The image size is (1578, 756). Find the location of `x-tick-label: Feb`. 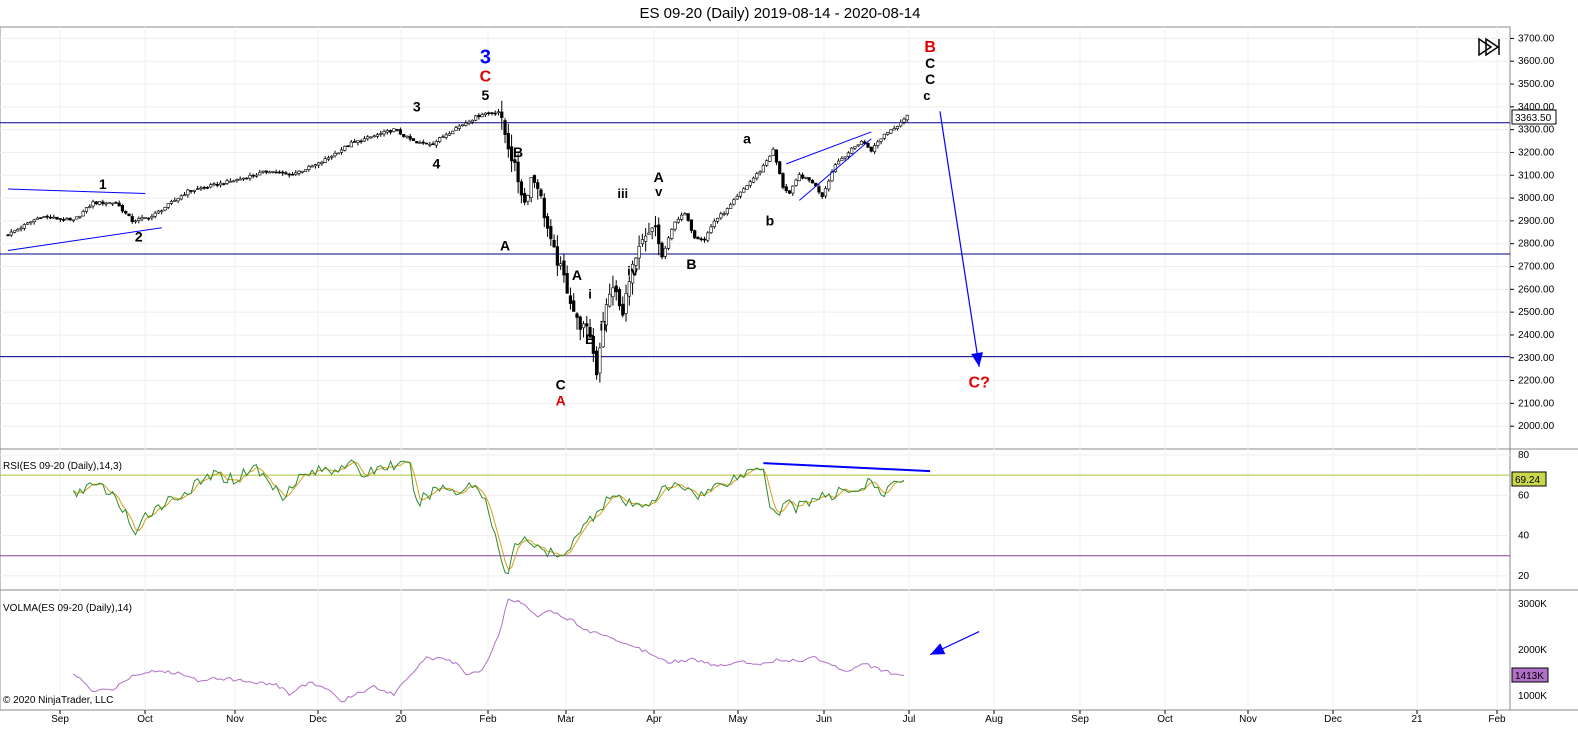

x-tick-label: Feb is located at coordinates (1497, 719).